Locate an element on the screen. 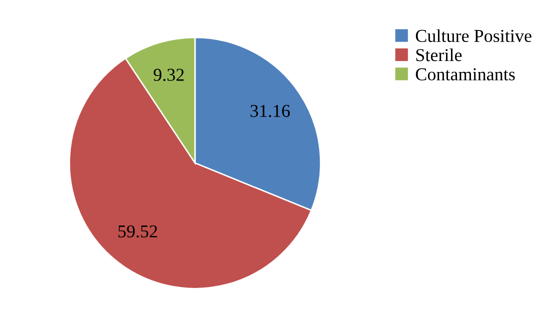  data-label: 31.16 is located at coordinates (270, 111).